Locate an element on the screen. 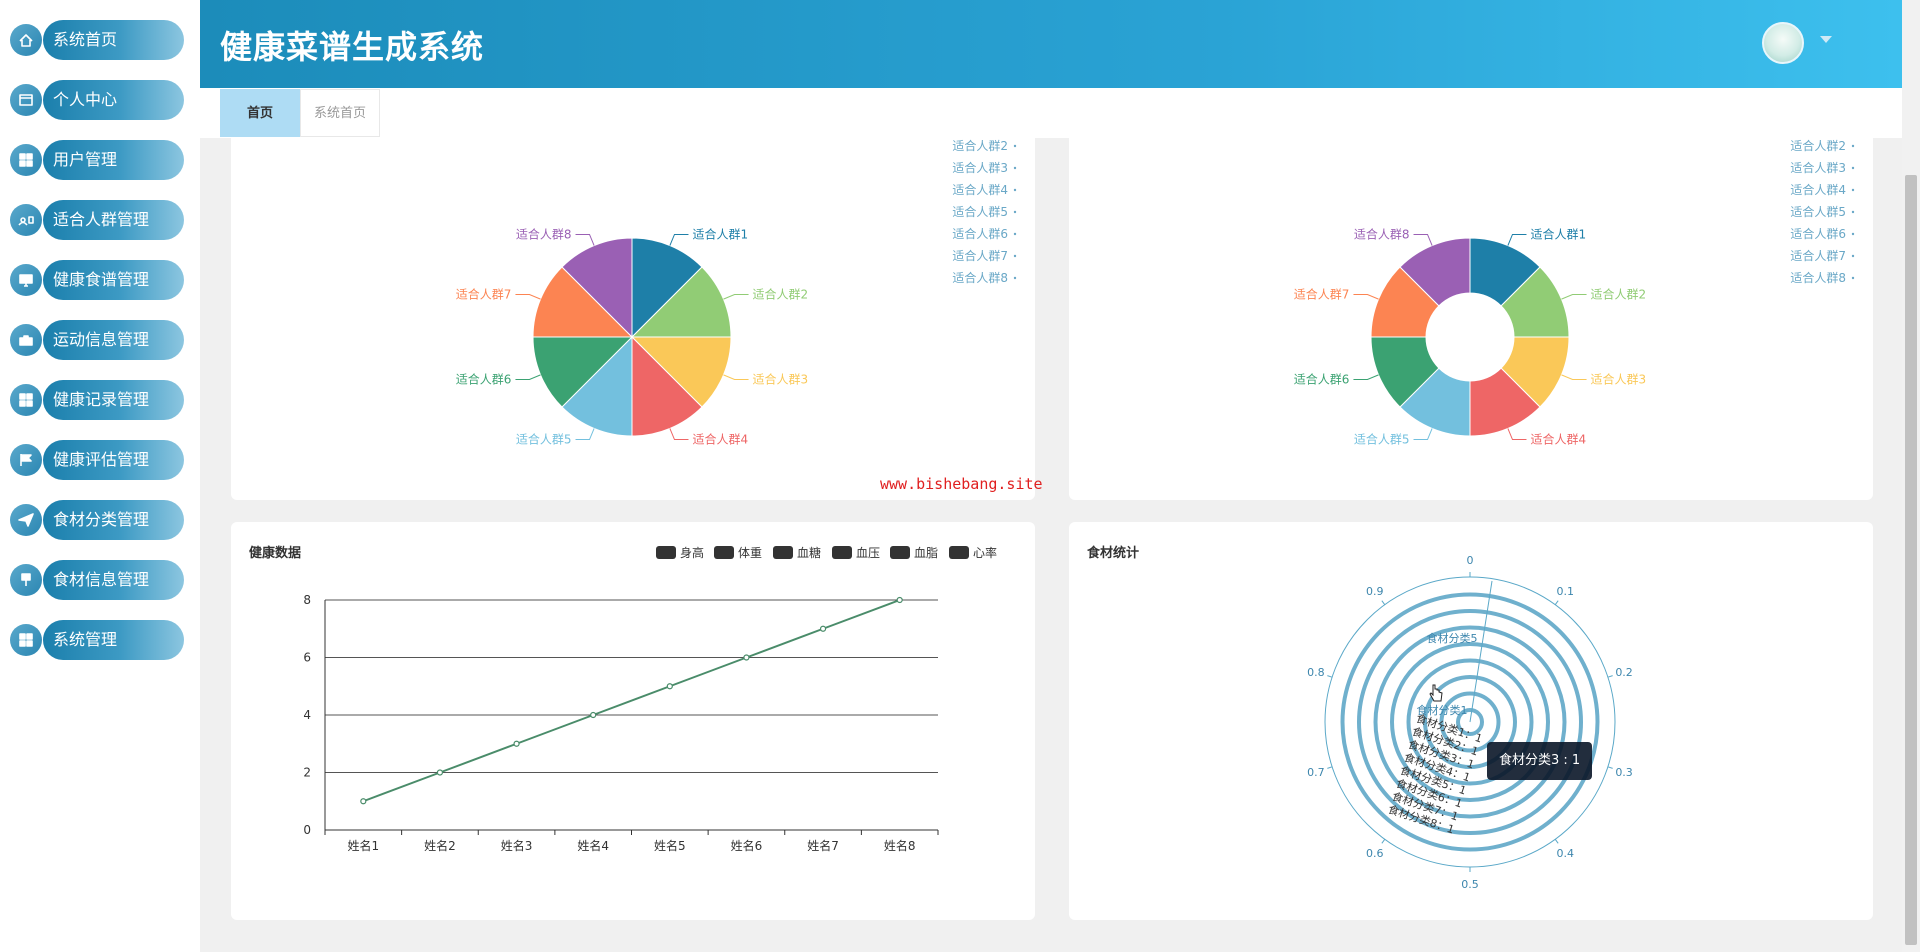  legend-item: 血脂 is located at coordinates (926, 552).